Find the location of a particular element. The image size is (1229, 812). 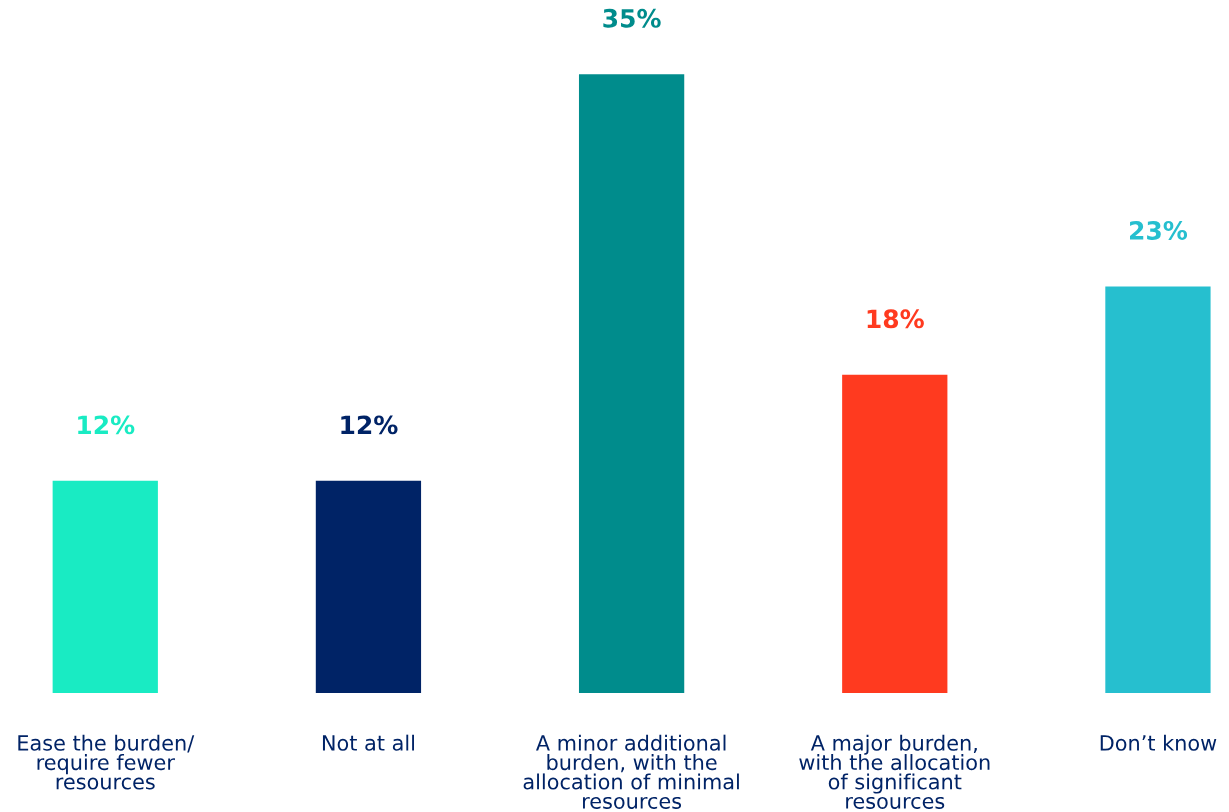

data-label: 23% is located at coordinates (1159, 230).